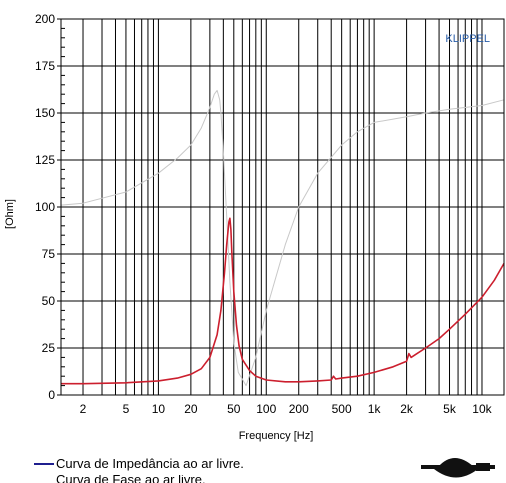 Image resolution: width=506 pixels, height=483 pixels. What do you see at coordinates (234, 409) in the screenshot?
I see `x-tick-label: 50` at bounding box center [234, 409].